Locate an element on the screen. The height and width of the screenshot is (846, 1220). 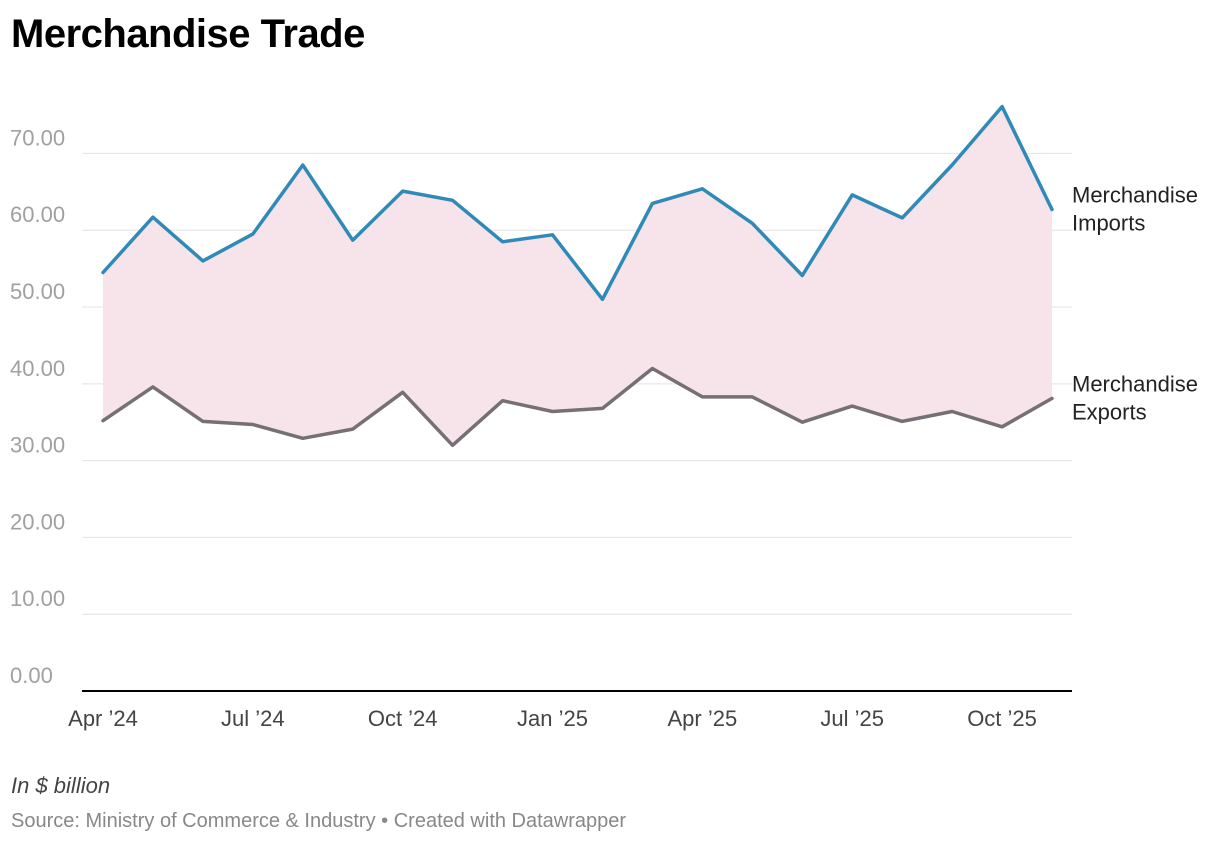
y-tick-label: 20.00 is located at coordinates (37, 521).